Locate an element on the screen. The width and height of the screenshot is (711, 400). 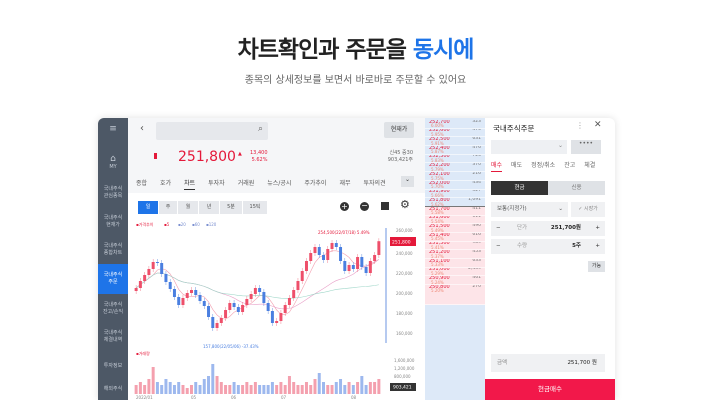
sidebar-item: 국내주식 체결내역 is located at coordinates (113, 336).